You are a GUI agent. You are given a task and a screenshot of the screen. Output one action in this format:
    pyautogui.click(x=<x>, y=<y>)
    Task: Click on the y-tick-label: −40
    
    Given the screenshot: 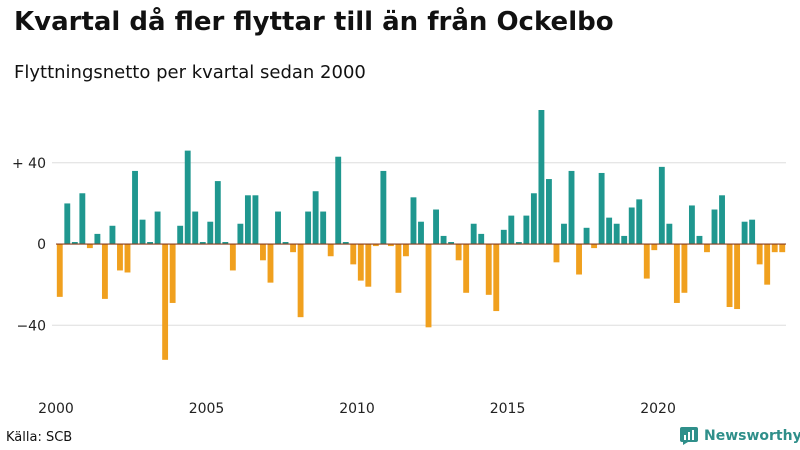 What is the action you would take?
    pyautogui.click(x=31, y=326)
    